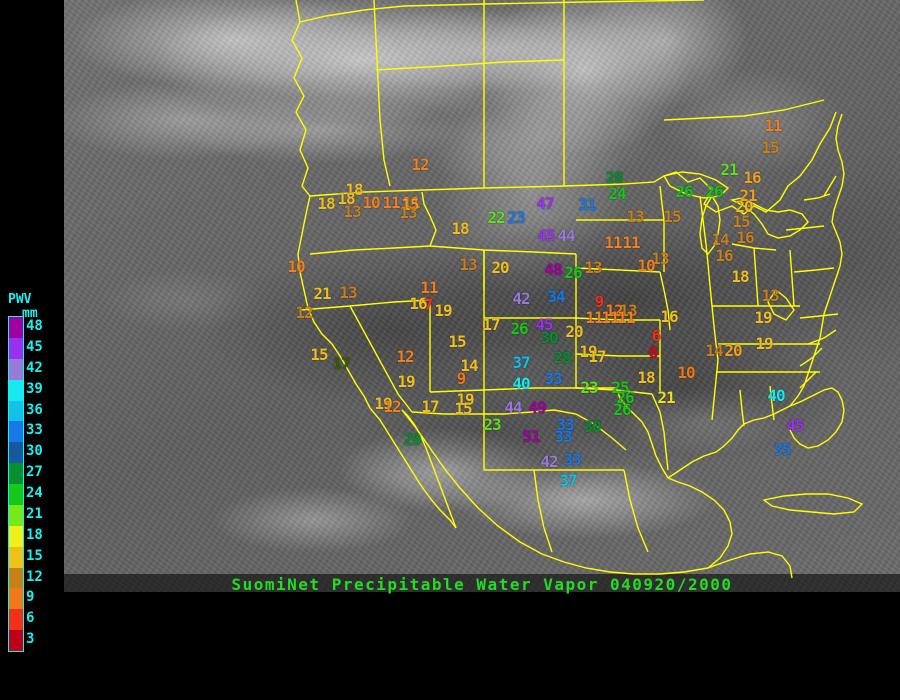 The image size is (900, 700). I want to click on legend-tick-labels: 48 45 42 39 36 33 30 27 24 21 18 15 12 9 6 3, so click(44, 483).